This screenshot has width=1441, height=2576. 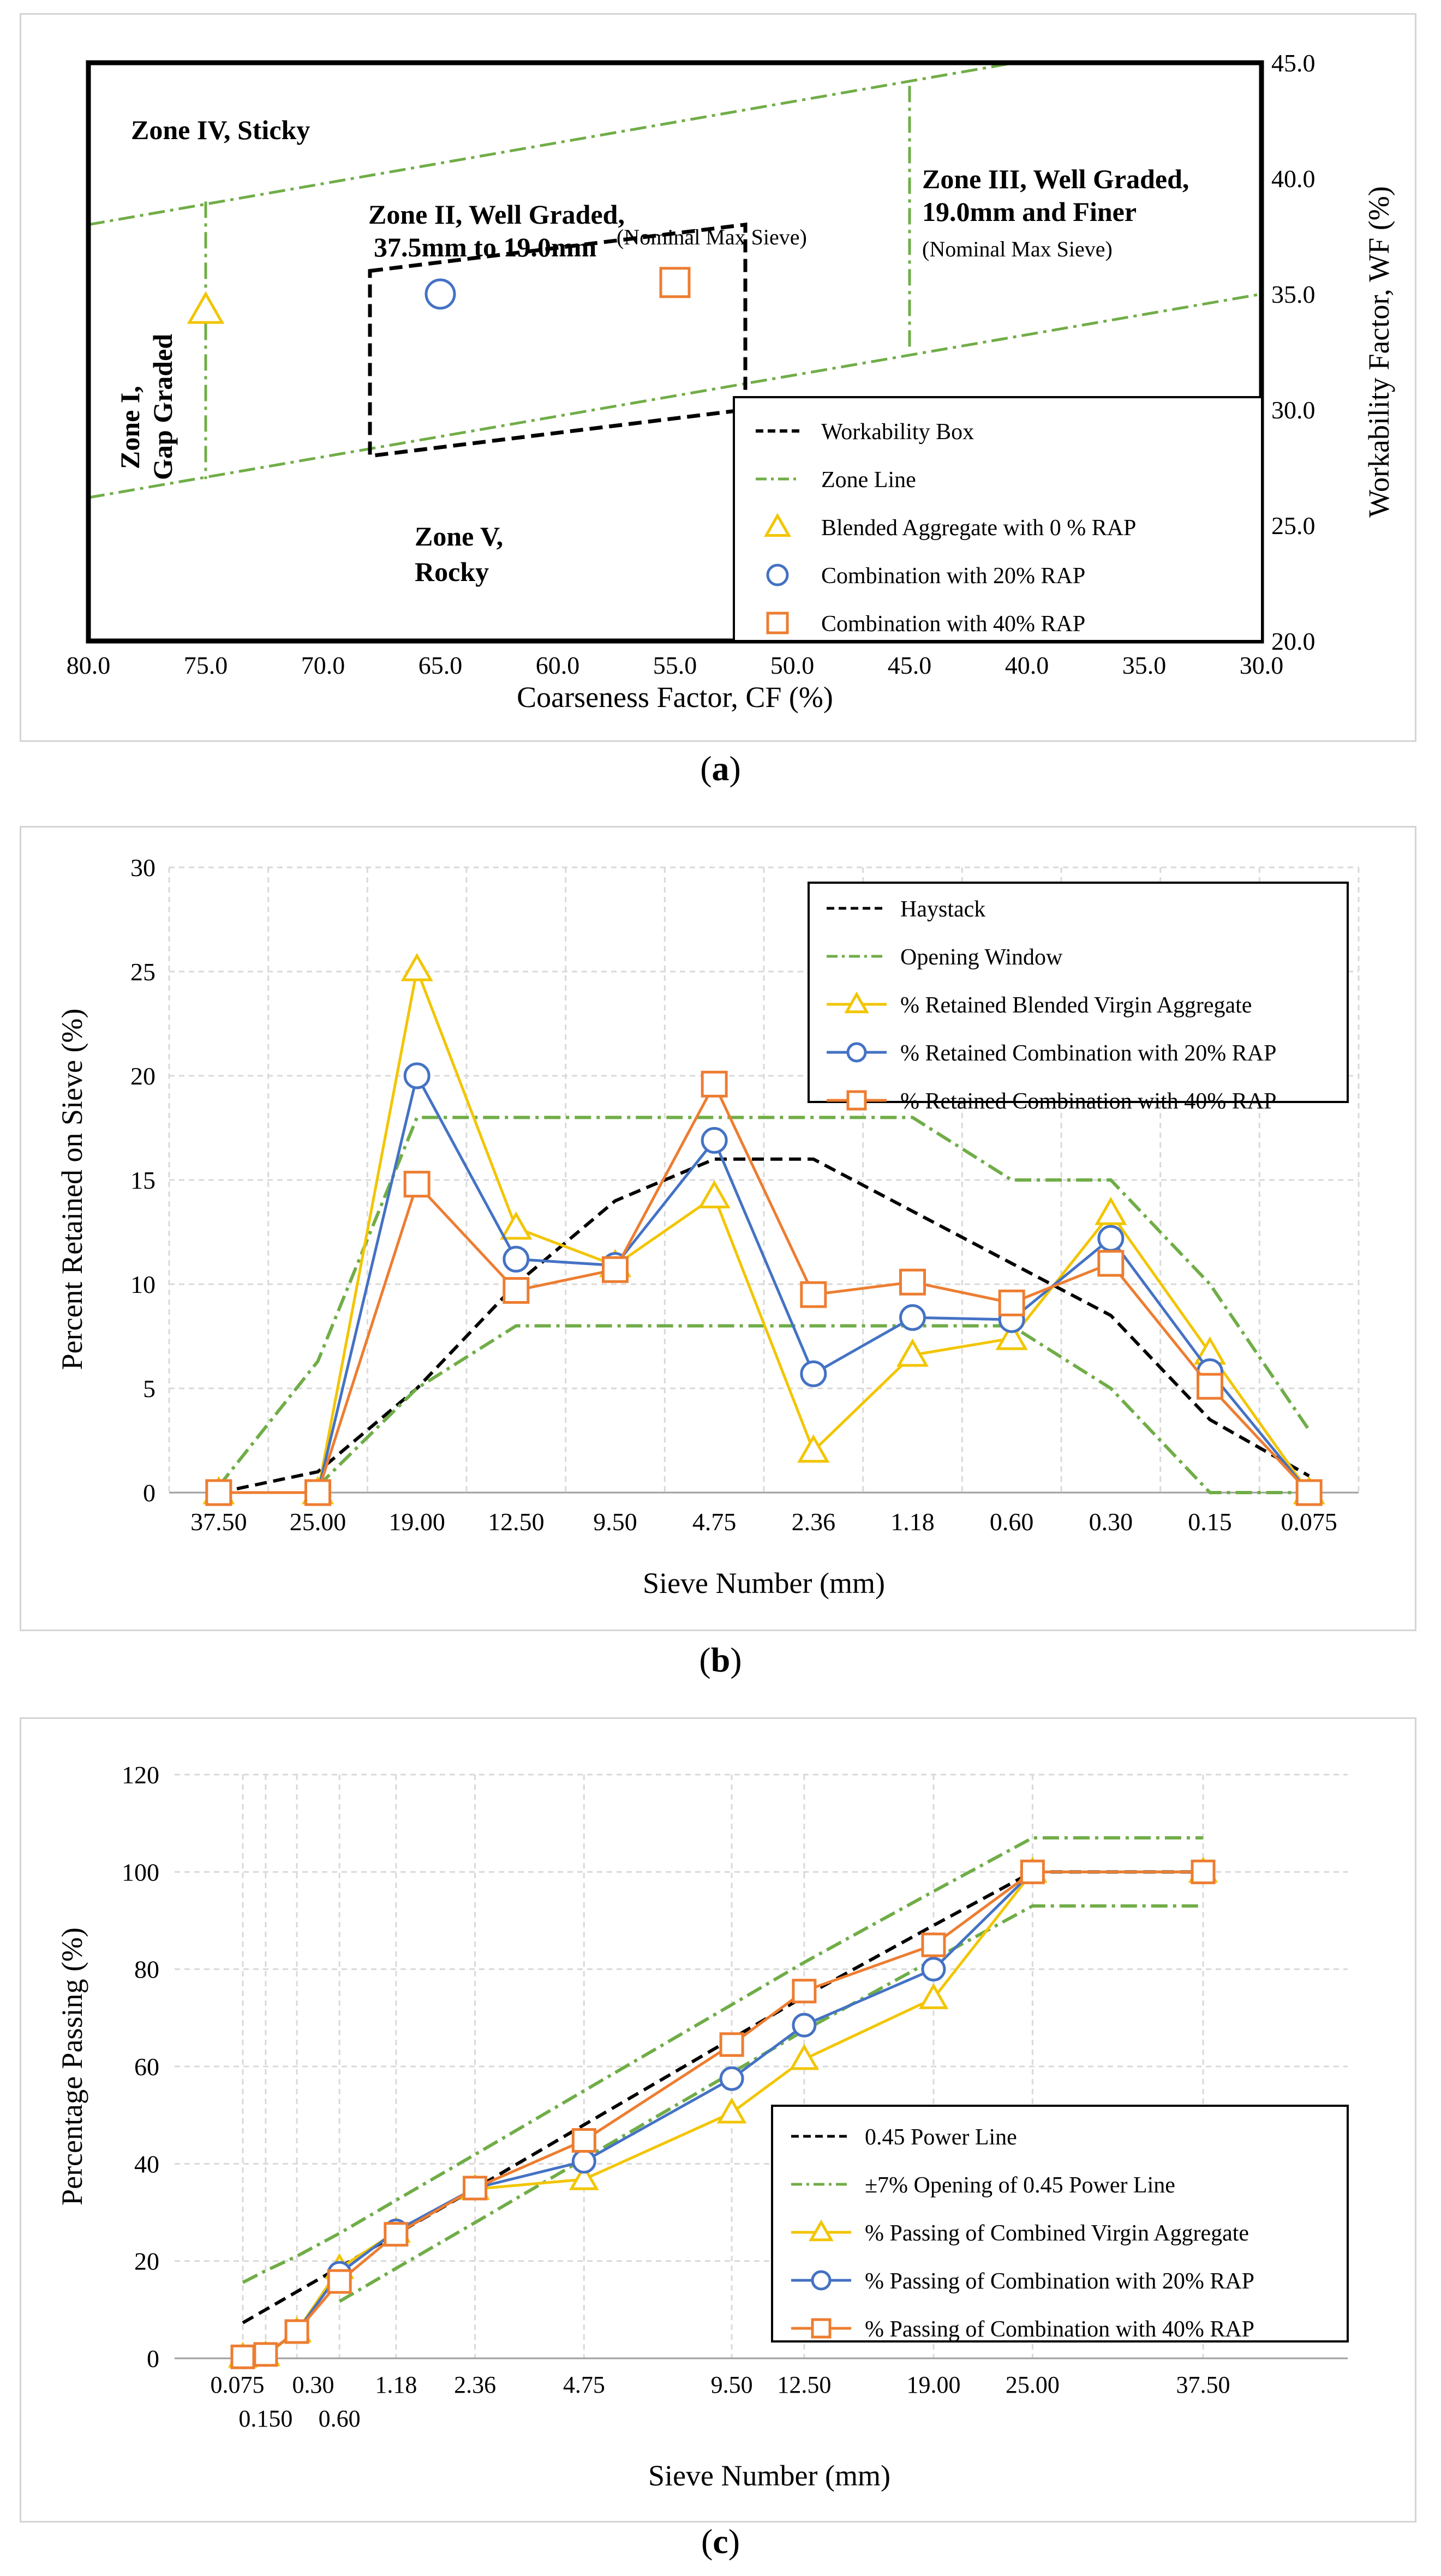 What do you see at coordinates (318, 1522) in the screenshot?
I see `x-tick-label: 25.00` at bounding box center [318, 1522].